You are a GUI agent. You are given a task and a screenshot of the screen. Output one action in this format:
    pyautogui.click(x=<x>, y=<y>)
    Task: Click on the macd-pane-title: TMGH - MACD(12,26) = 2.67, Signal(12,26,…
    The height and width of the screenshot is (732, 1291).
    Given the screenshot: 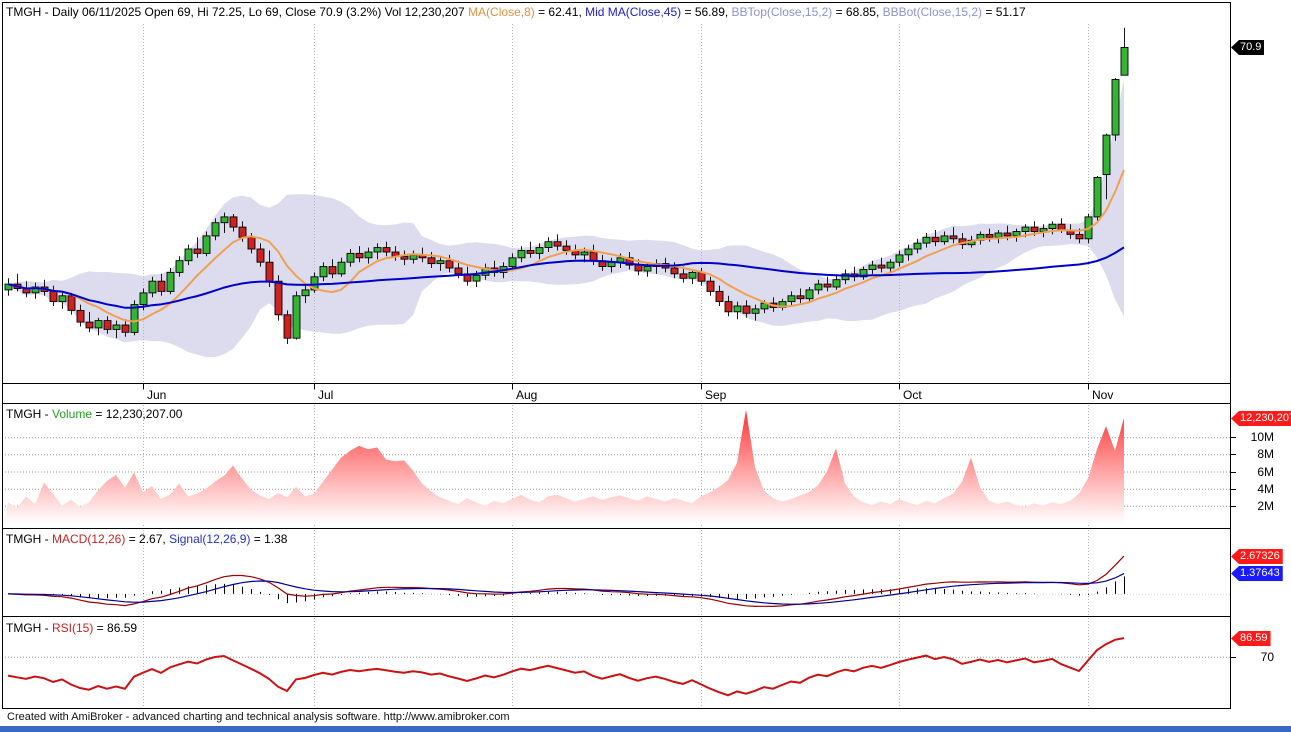 What is the action you would take?
    pyautogui.click(x=146, y=539)
    